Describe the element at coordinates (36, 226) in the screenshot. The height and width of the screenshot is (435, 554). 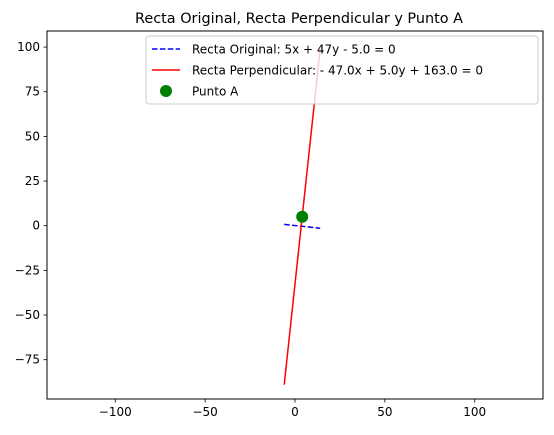
I see `y-tick-label: 0` at that location.